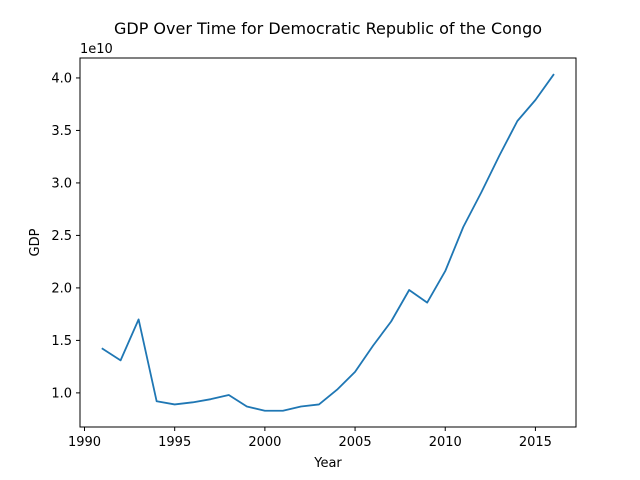 This screenshot has width=640, height=480. What do you see at coordinates (174, 442) in the screenshot?
I see `x-tick-label: 1995` at bounding box center [174, 442].